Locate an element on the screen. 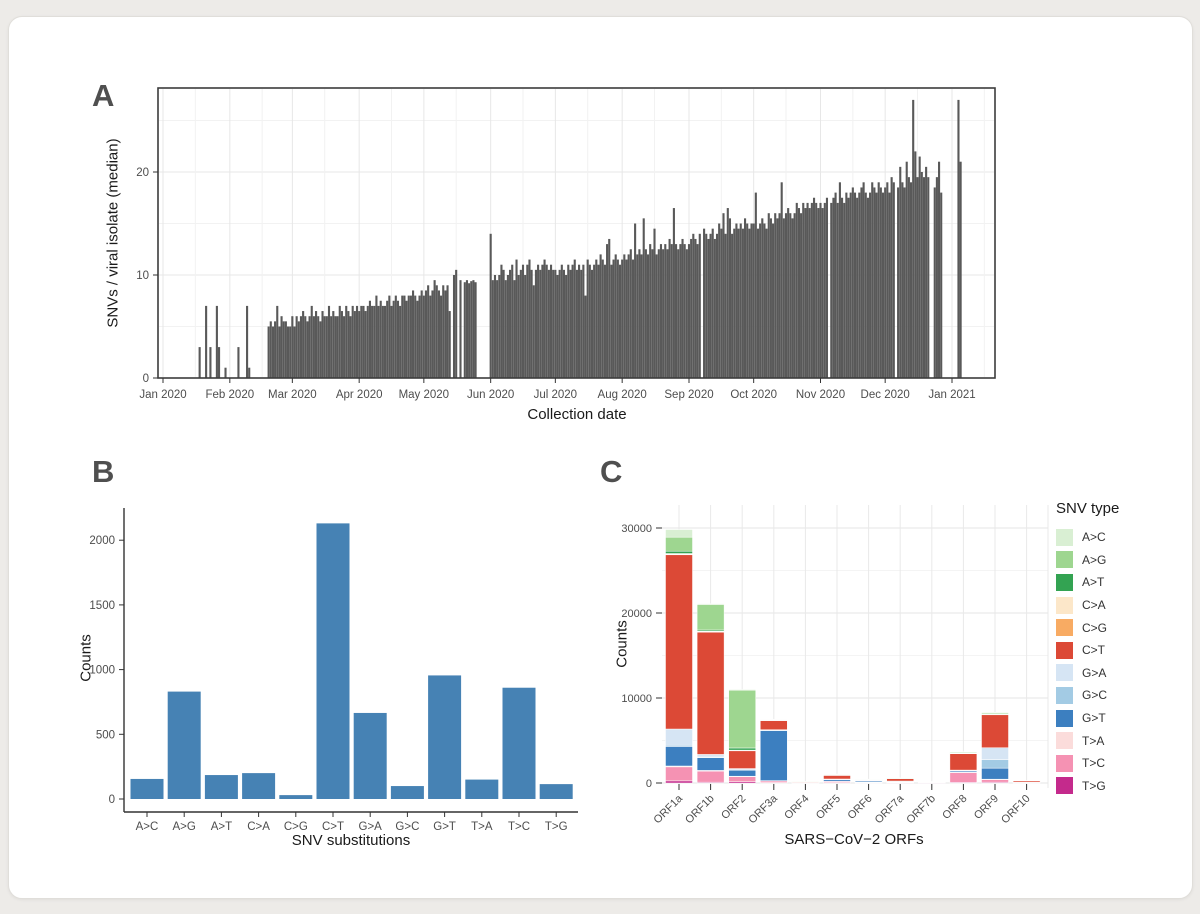 This screenshot has height=914, width=1200. legend-item-label: C>G is located at coordinates (1095, 627).